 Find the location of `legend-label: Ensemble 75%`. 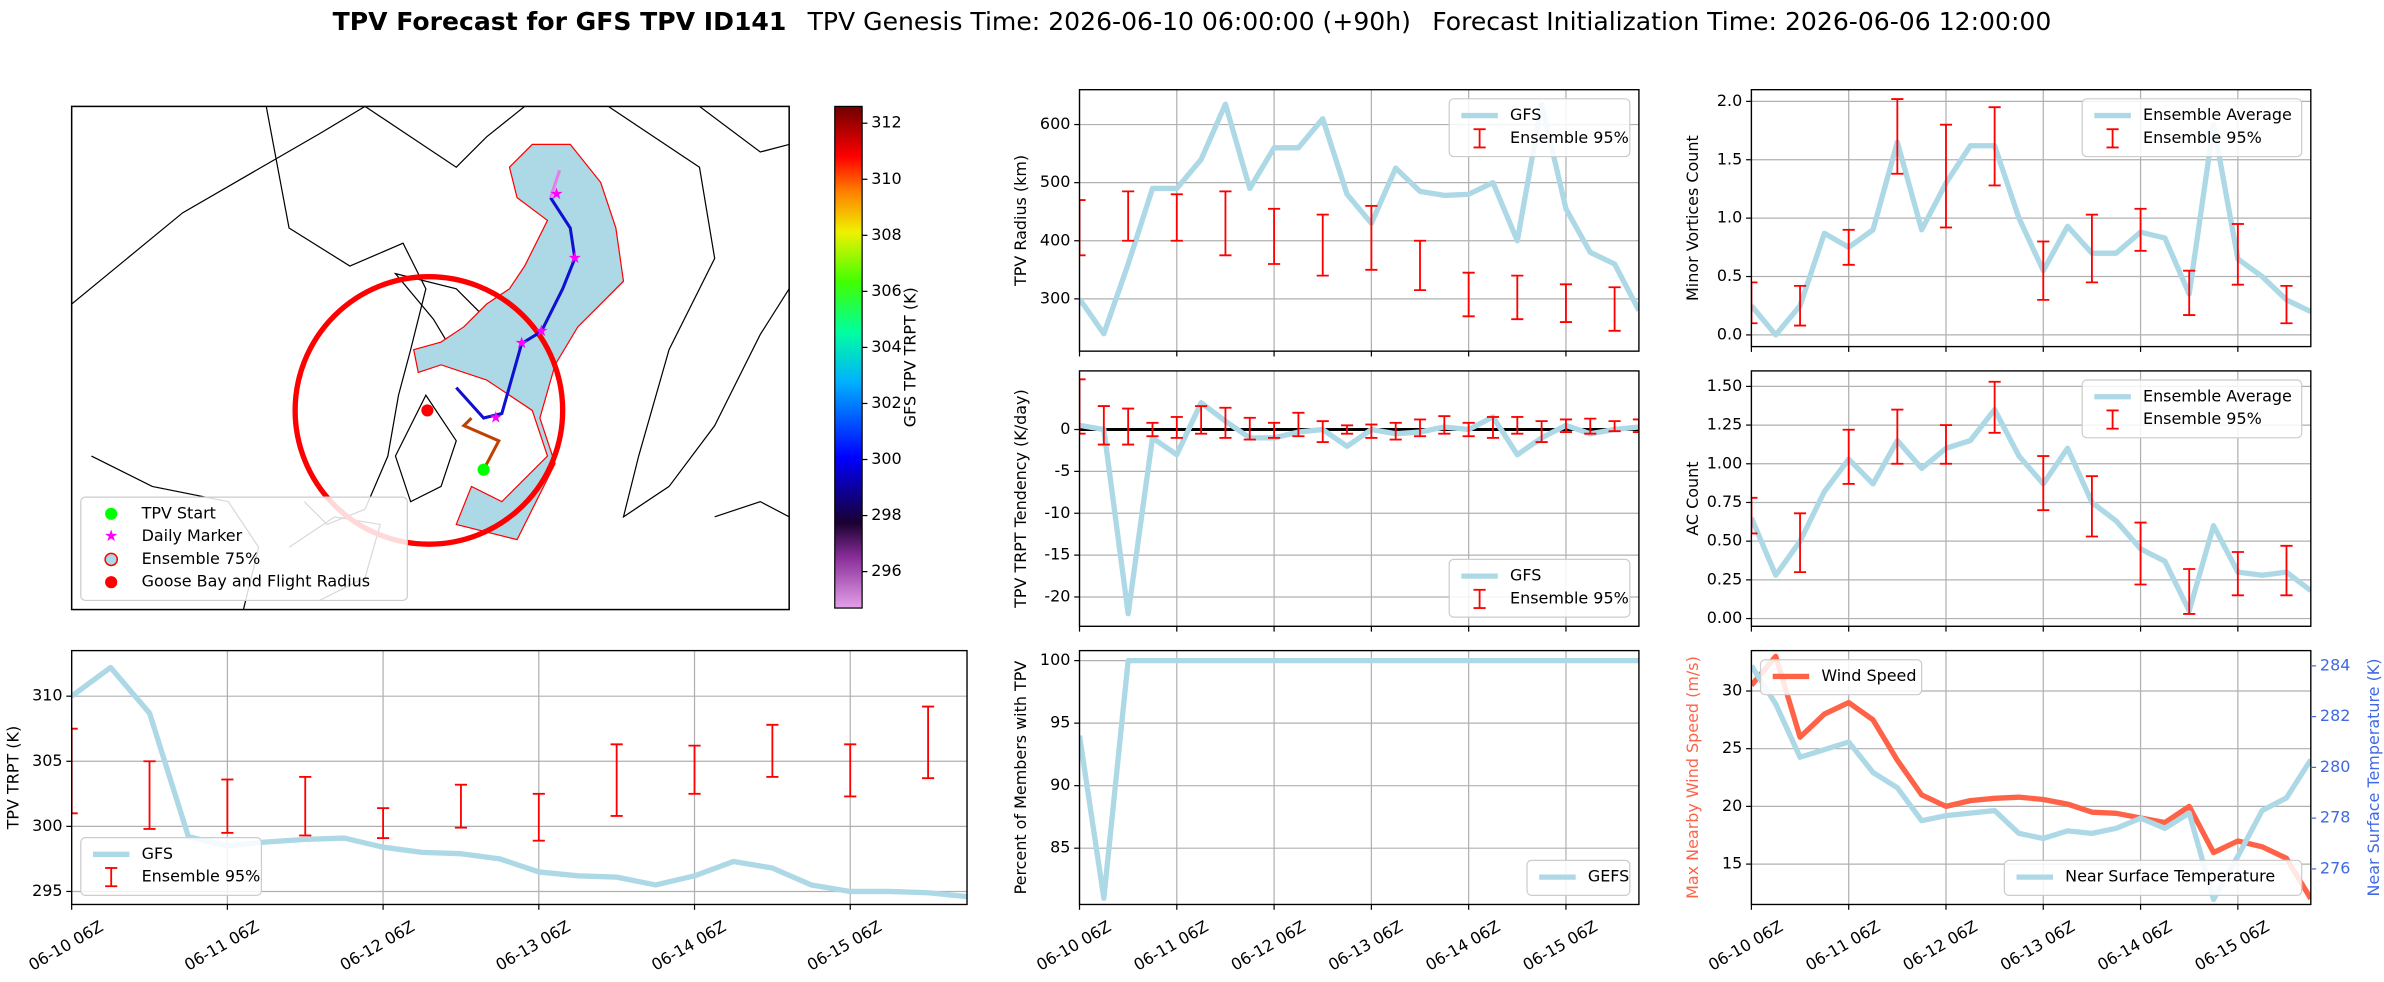

legend-label: Ensemble 75% is located at coordinates (201, 558).